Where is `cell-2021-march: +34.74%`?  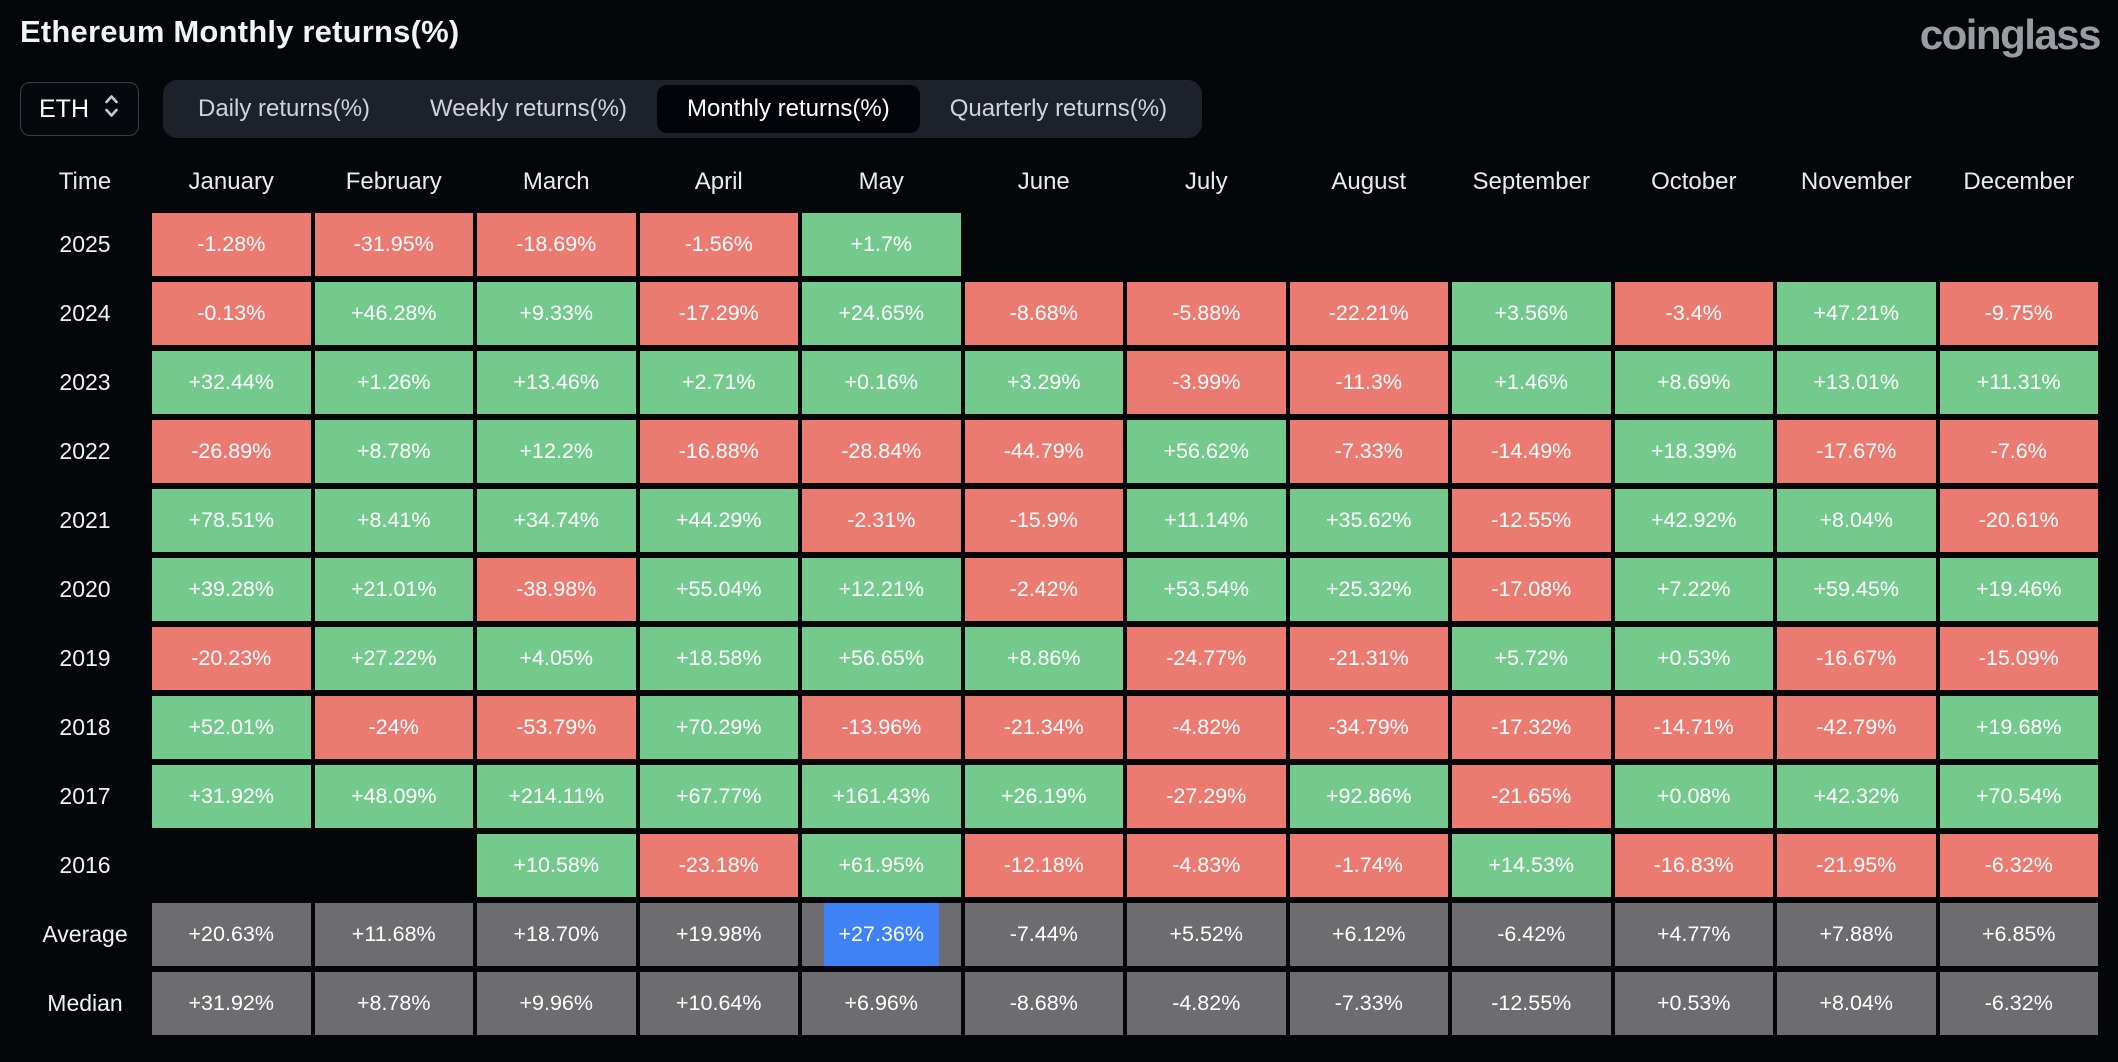
cell-2021-march: +34.74% is located at coordinates (556, 520).